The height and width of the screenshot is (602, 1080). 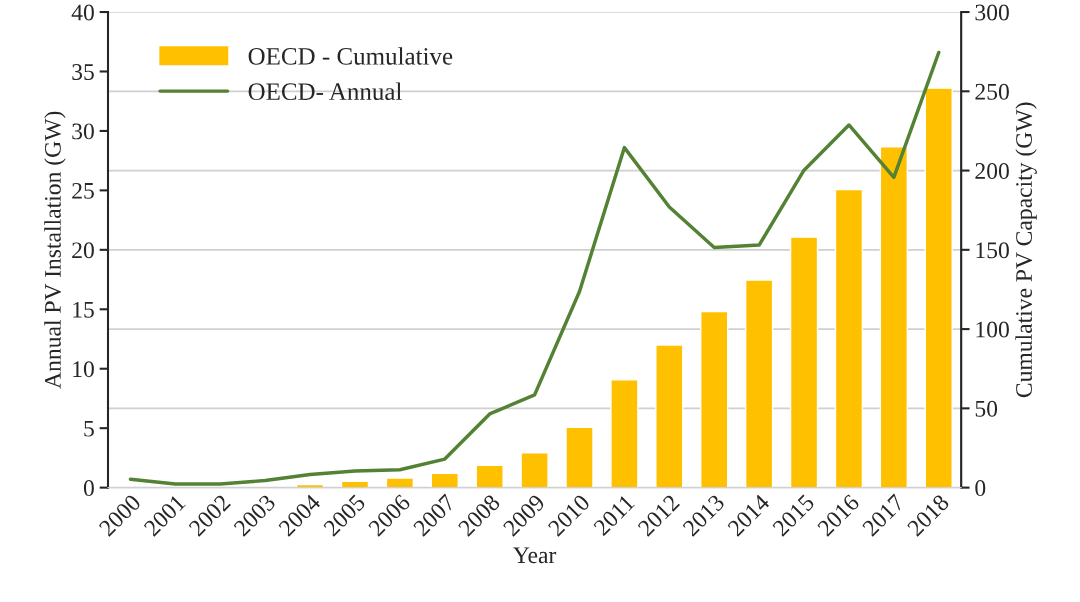 What do you see at coordinates (992, 91) in the screenshot?
I see `y2-tick-label: 250` at bounding box center [992, 91].